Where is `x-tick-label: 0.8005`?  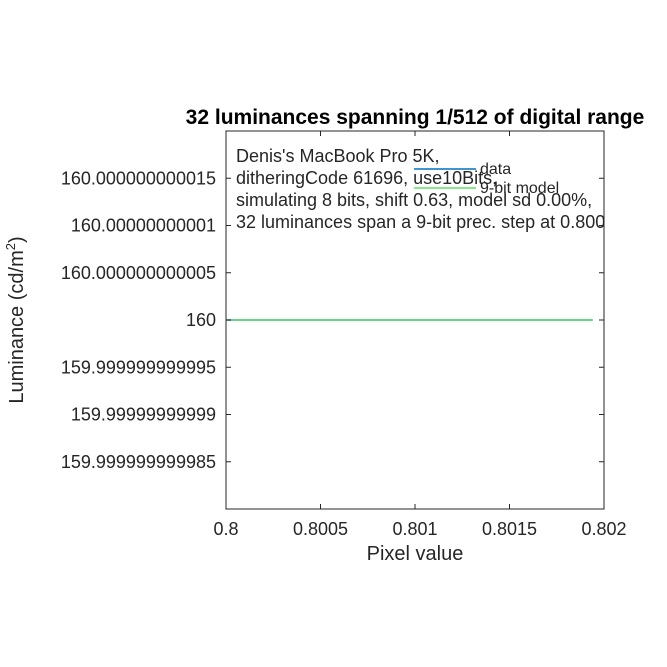 x-tick-label: 0.8005 is located at coordinates (320, 529).